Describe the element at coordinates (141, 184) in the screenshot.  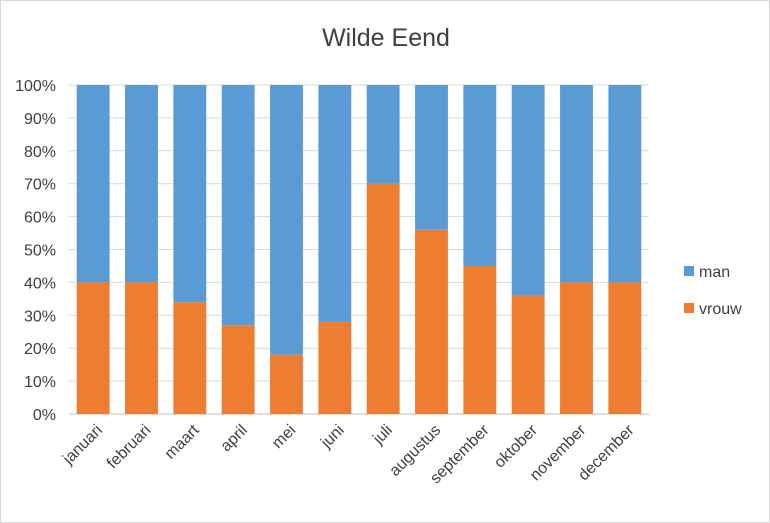
I see `bar-man-februari` at that location.